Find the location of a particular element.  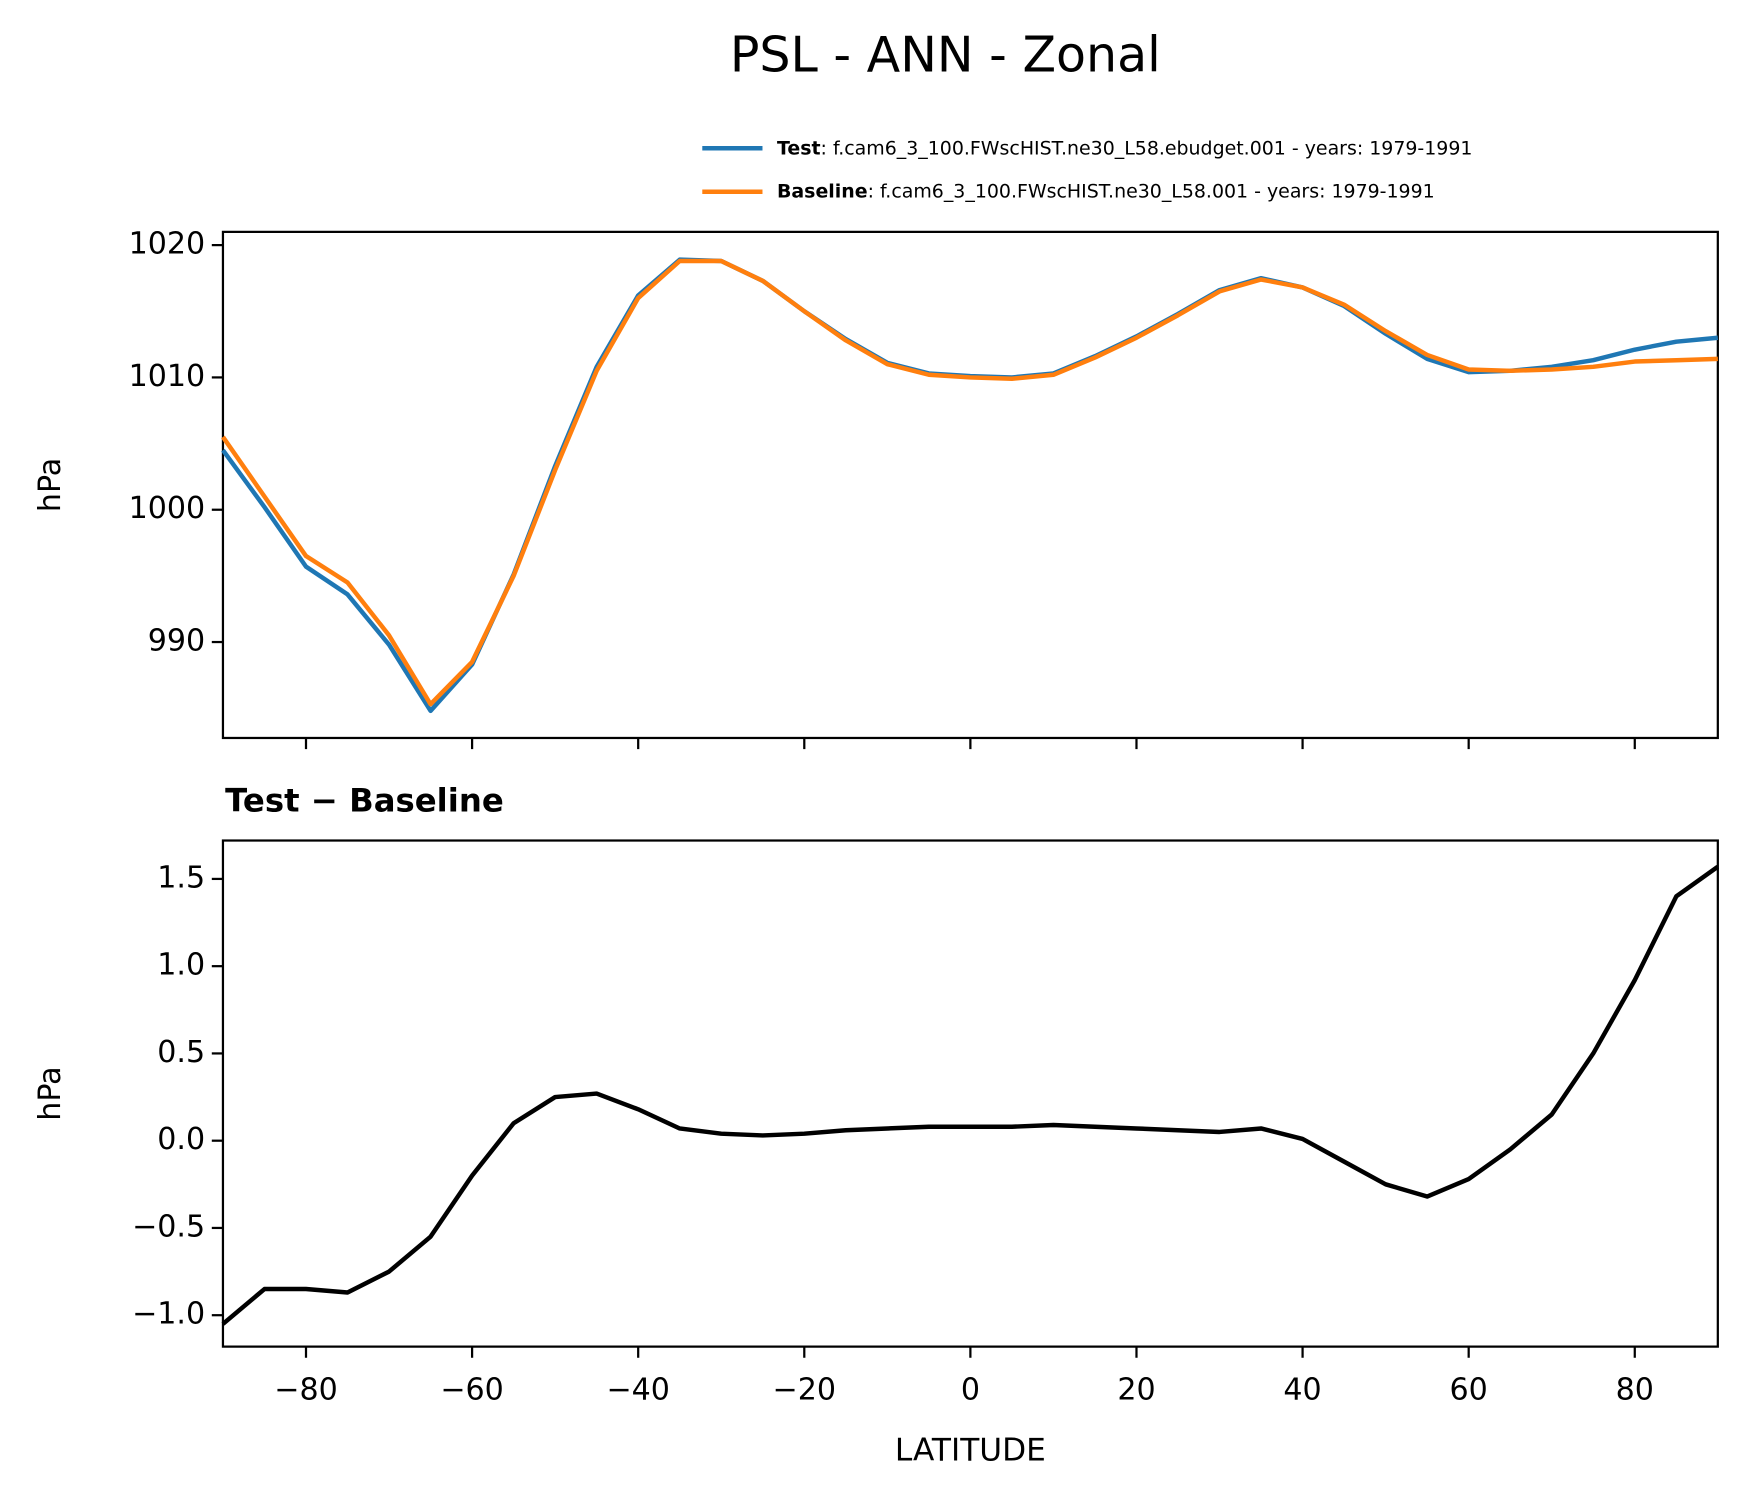

x-tick-label: 0 is located at coordinates (970, 1390).